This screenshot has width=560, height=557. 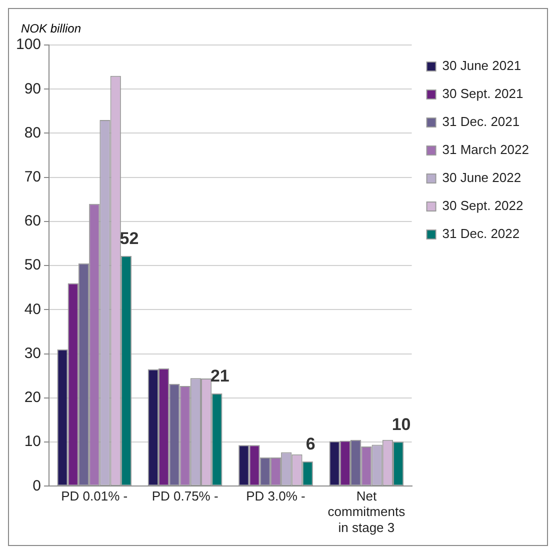 I want to click on y-tick-label: 50, so click(x=33, y=265).